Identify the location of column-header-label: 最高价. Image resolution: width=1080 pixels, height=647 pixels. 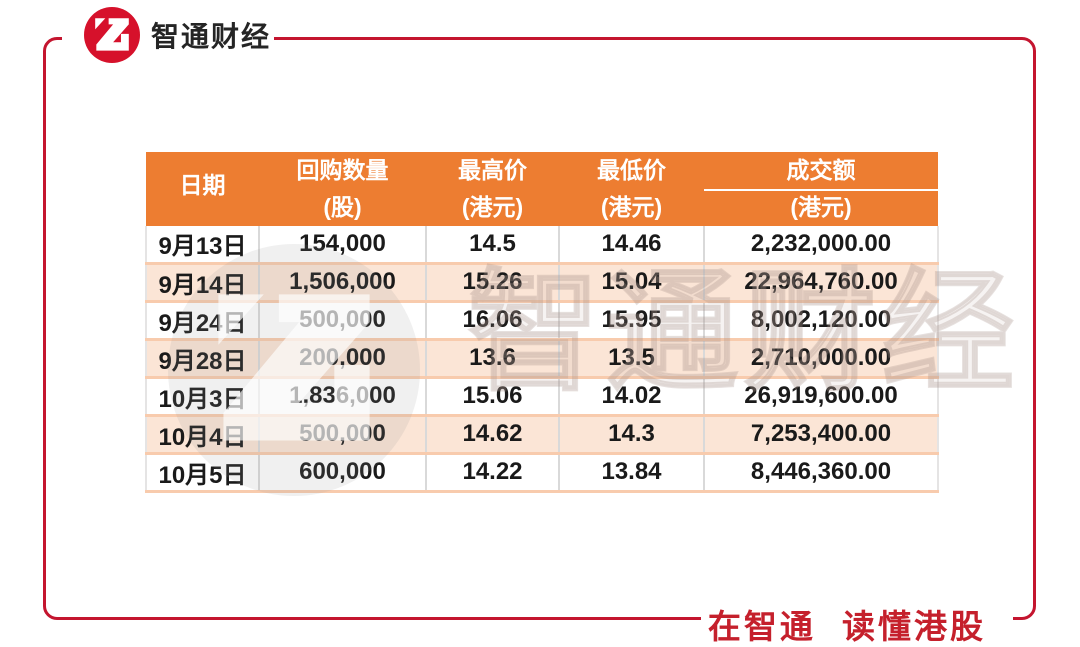
(492, 169).